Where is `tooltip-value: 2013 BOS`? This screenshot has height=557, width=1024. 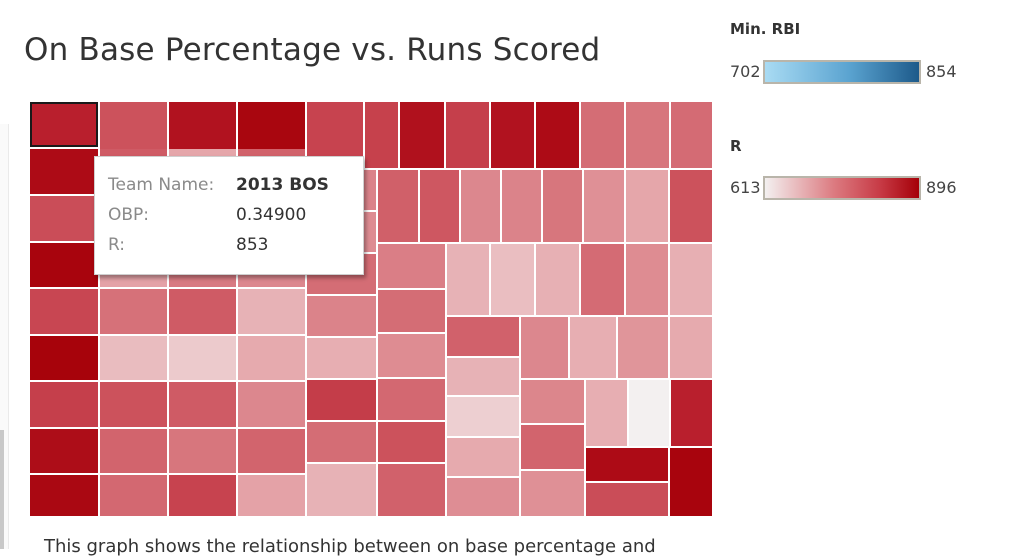 tooltip-value: 2013 BOS is located at coordinates (282, 185).